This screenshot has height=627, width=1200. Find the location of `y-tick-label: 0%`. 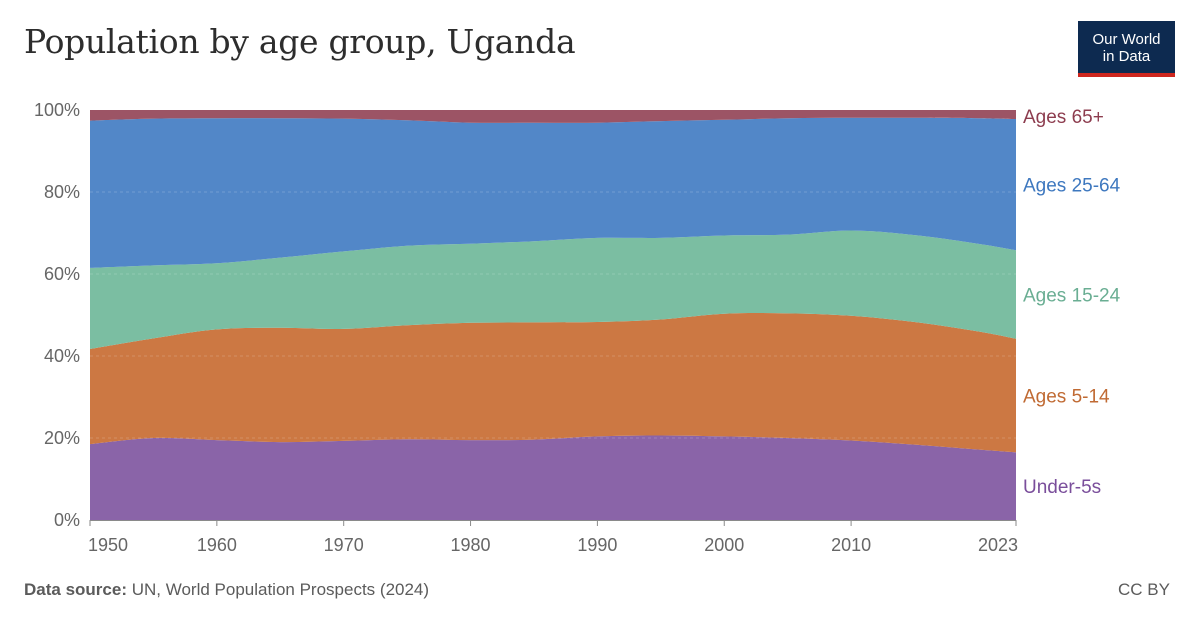

y-tick-label: 0% is located at coordinates (67, 520).